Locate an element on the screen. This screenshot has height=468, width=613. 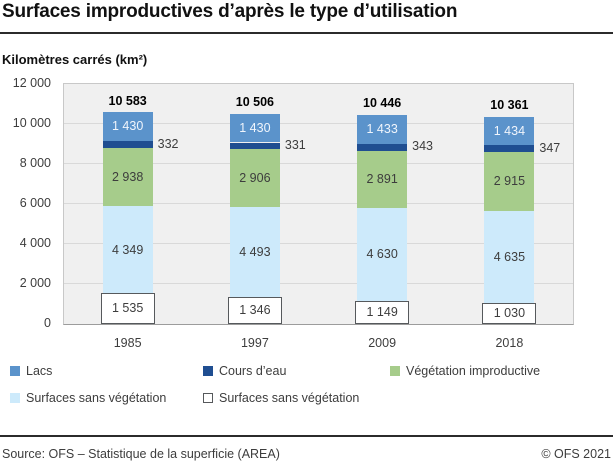
y-axis-tick-label: 2 000 is located at coordinates (35, 283).